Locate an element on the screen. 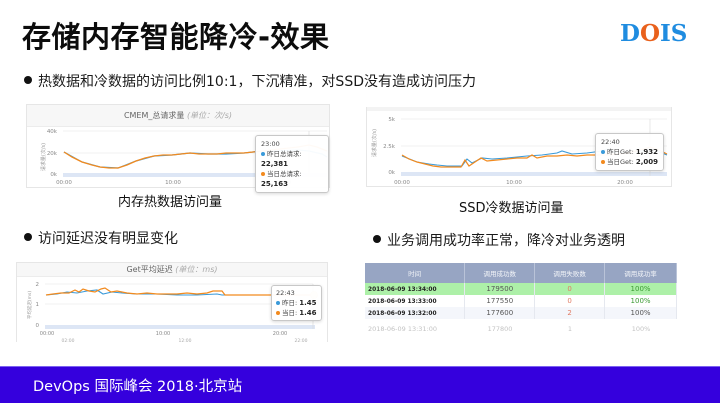 This screenshot has height=403, width=720. column-header-time: 时间 is located at coordinates (415, 273).